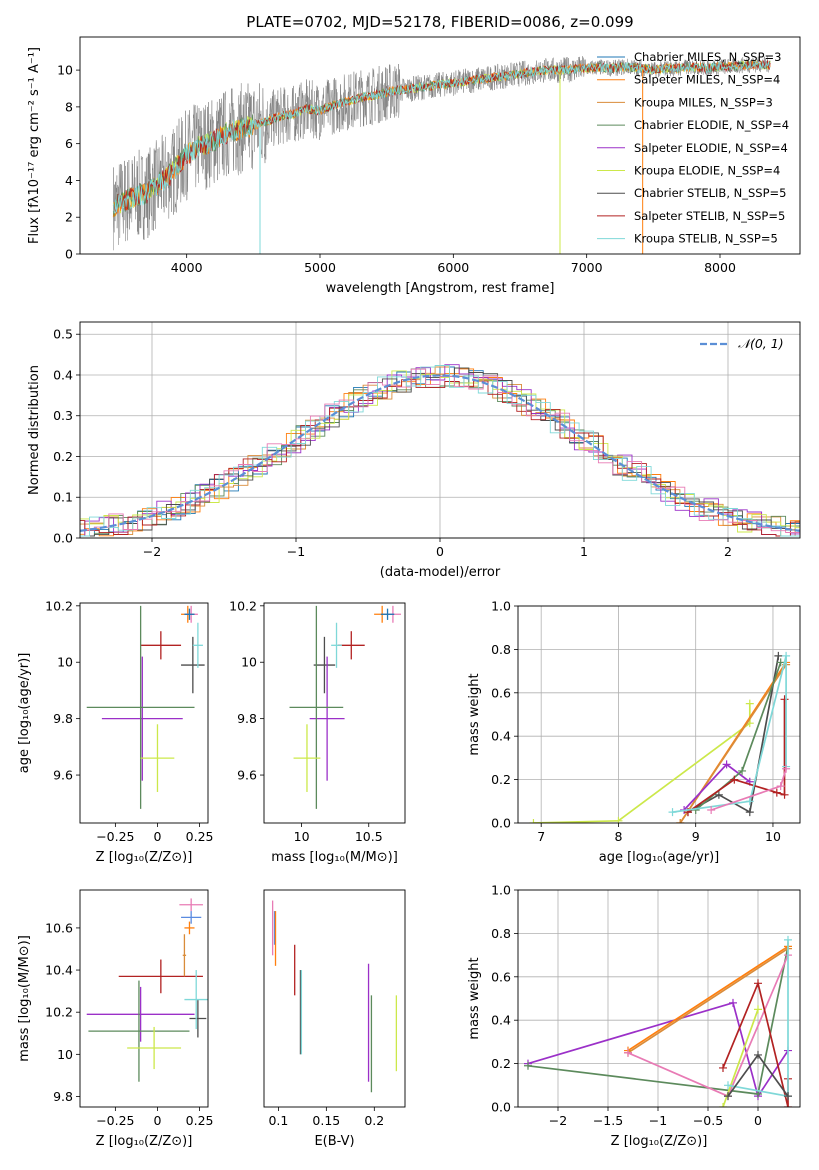 This screenshot has height=1170, width=819. What do you see at coordinates (707, 171) in the screenshot?
I see `legend-label: Kroupa ELODIE, N_SSP=4` at bounding box center [707, 171].